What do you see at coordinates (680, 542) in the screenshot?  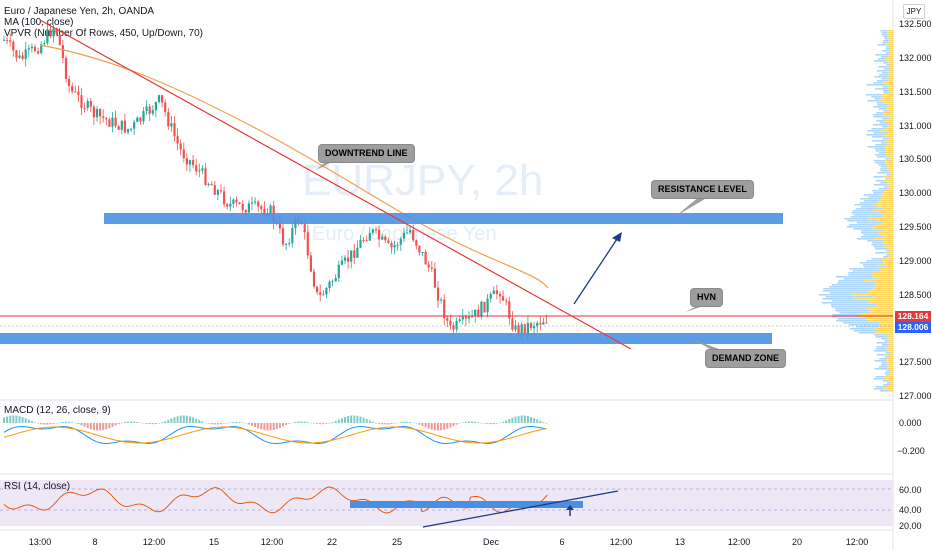 I see `time-tick: 13` at bounding box center [680, 542].